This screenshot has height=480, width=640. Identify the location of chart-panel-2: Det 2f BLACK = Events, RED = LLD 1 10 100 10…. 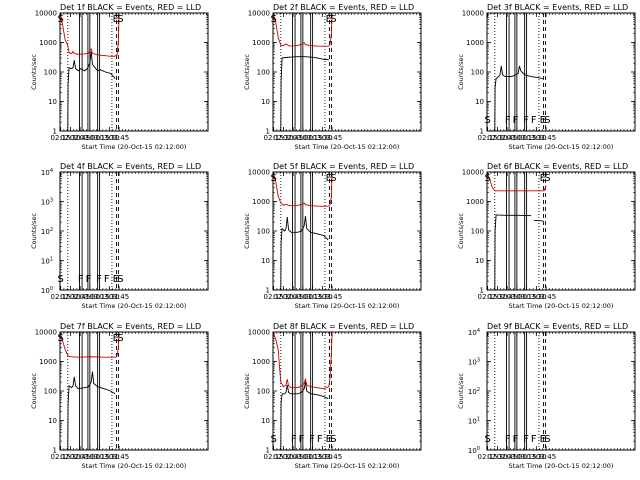
(332, 77).